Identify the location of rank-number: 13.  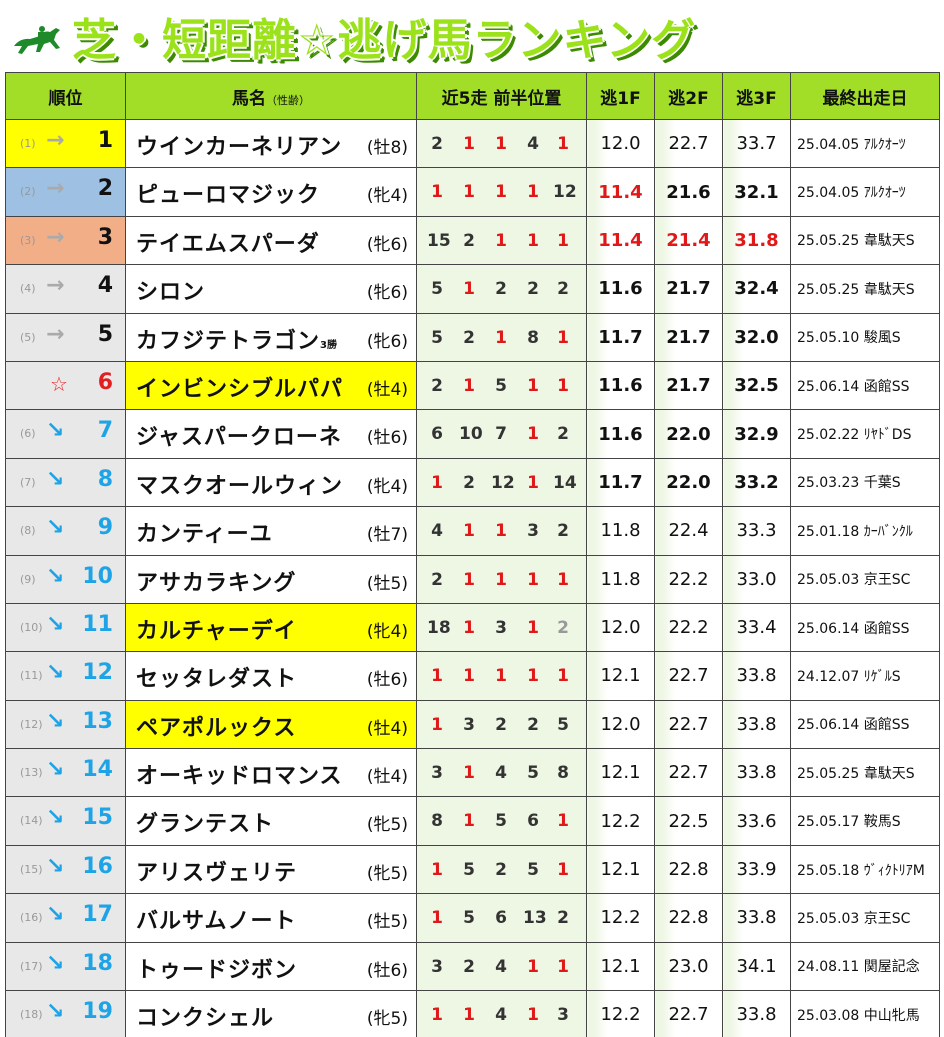
(97, 721).